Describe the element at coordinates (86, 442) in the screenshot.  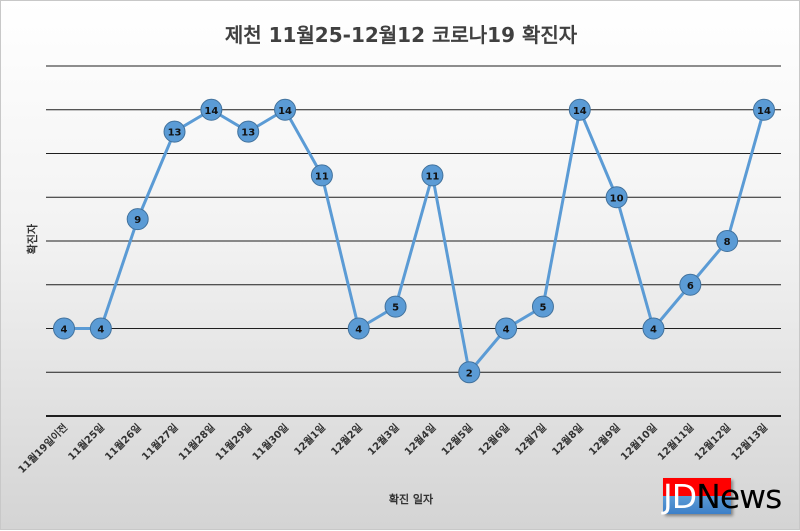
I see `x-tick-label: 11월25일` at that location.